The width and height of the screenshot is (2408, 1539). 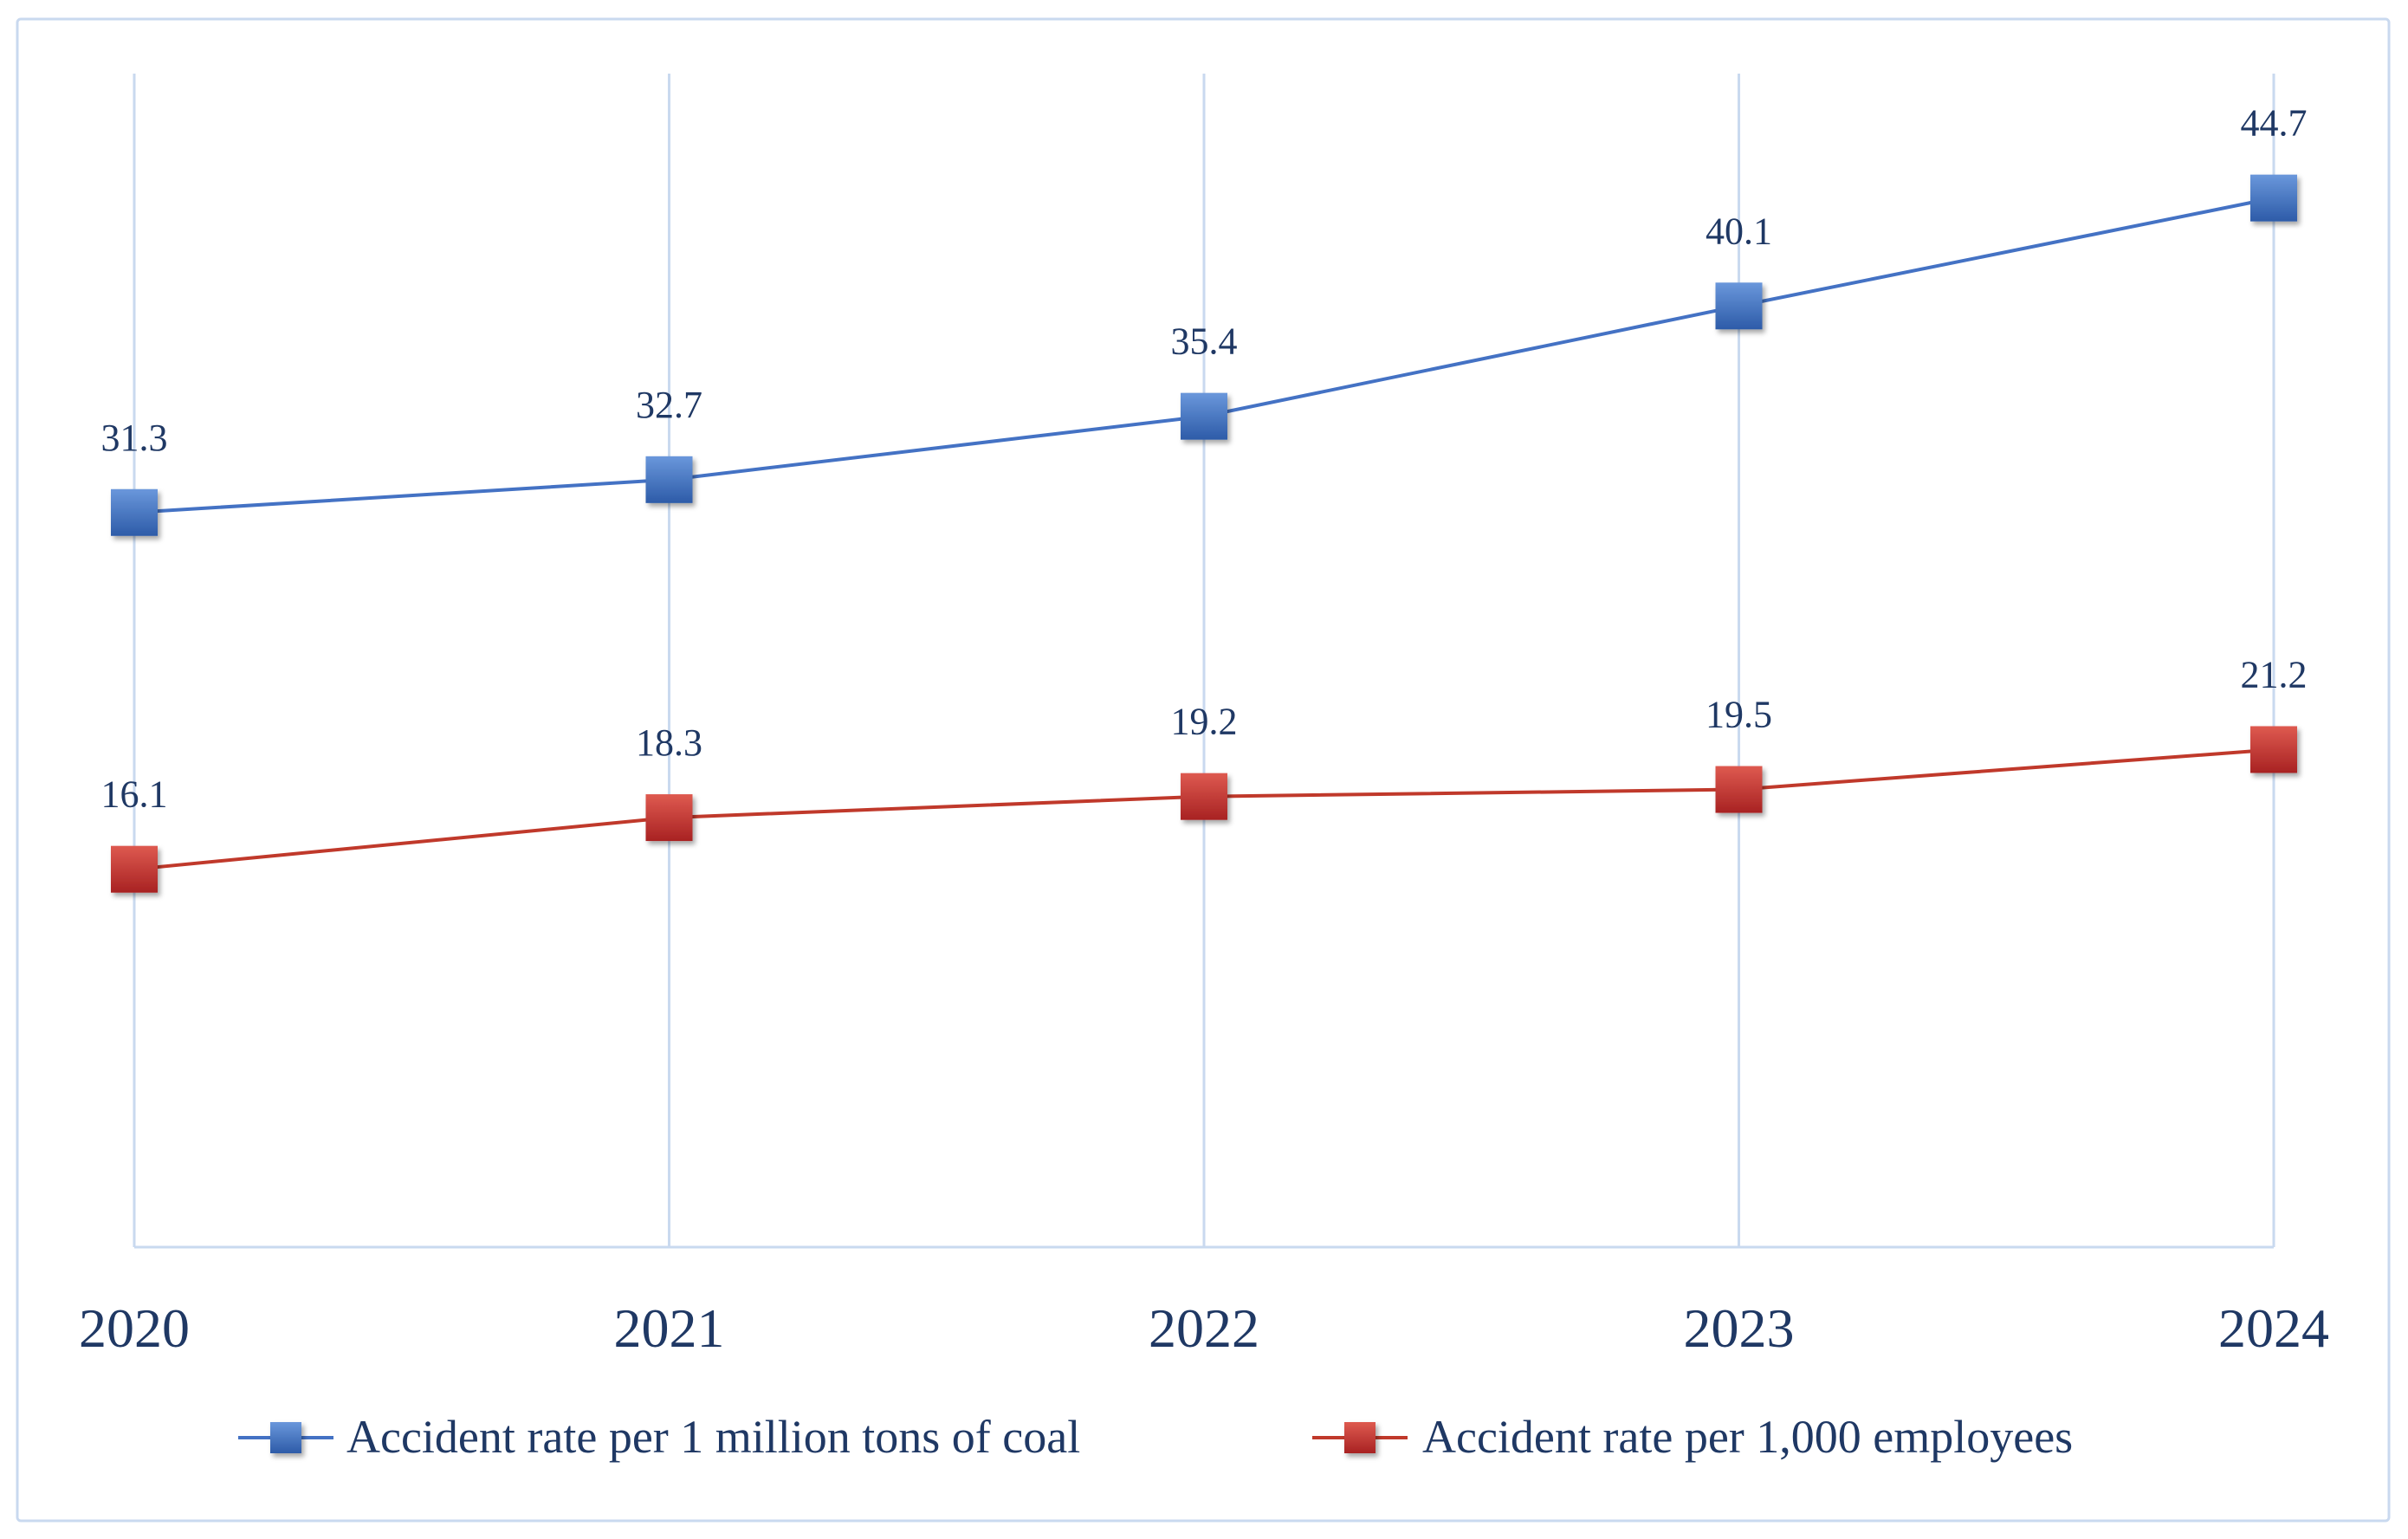 What do you see at coordinates (1739, 231) in the screenshot?
I see `data-label-coal-2023: 40.1` at bounding box center [1739, 231].